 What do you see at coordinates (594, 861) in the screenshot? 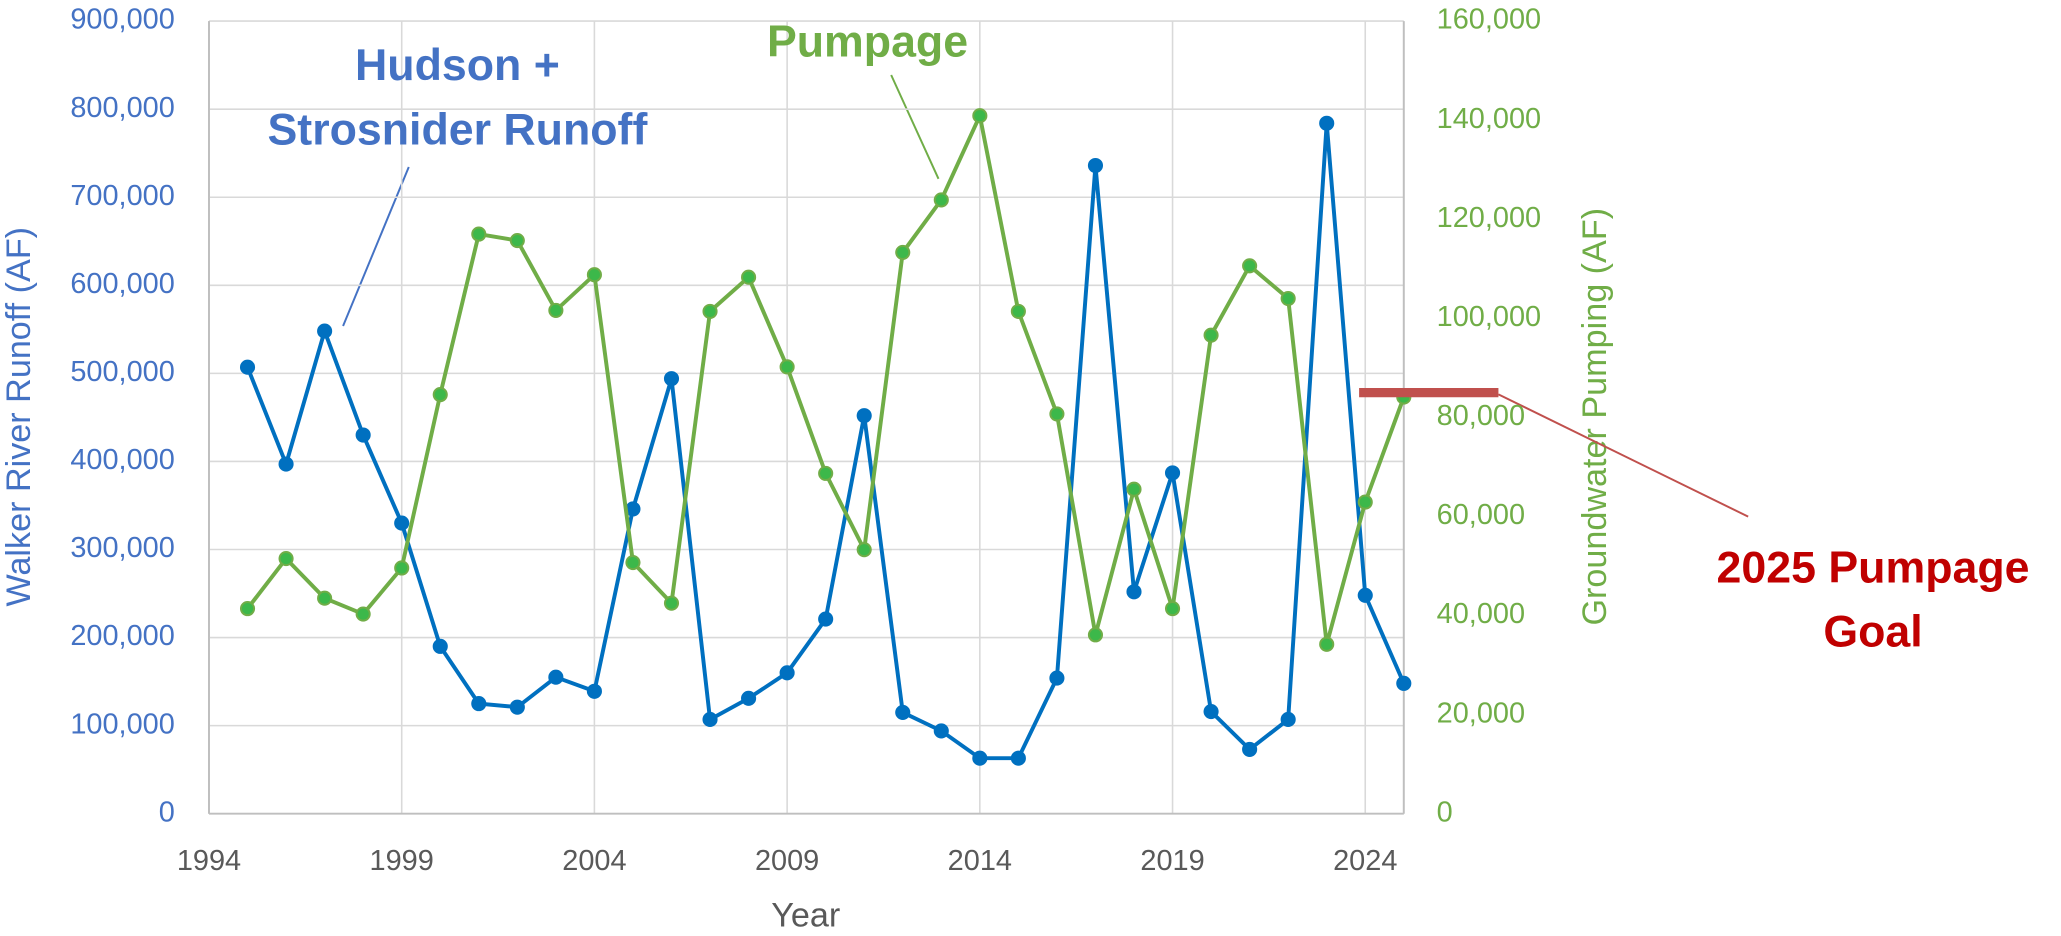
I see `x-tick-label: 2004` at bounding box center [594, 861].